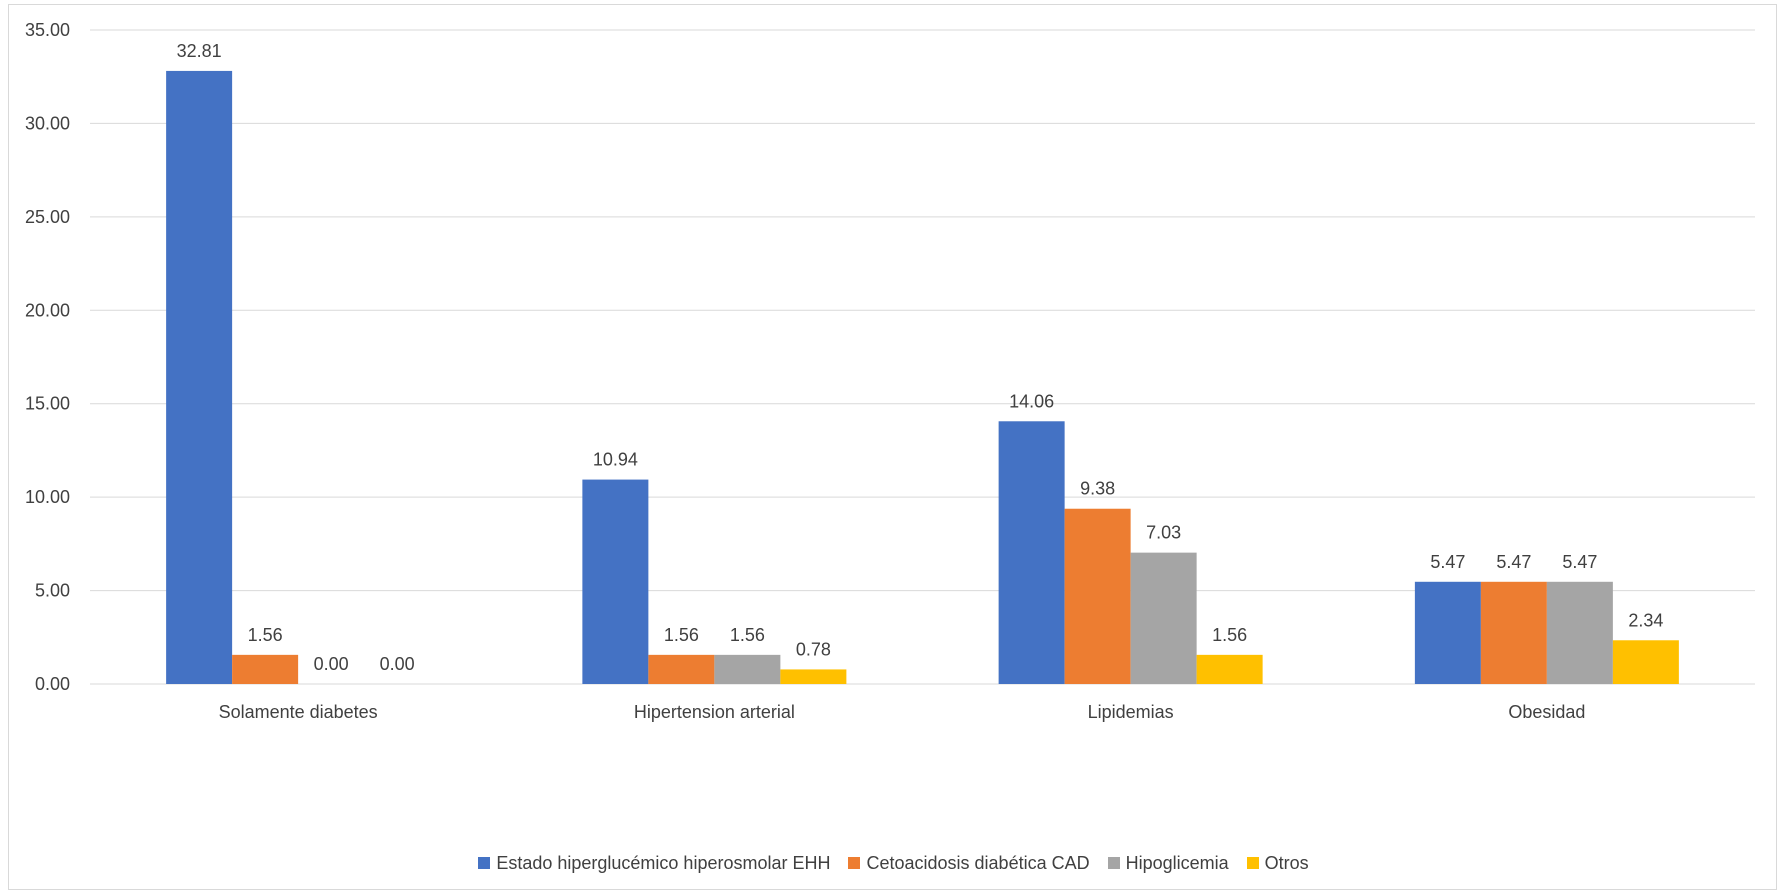  What do you see at coordinates (1546, 712) in the screenshot?
I see `x-category-label: Obesidad` at bounding box center [1546, 712].